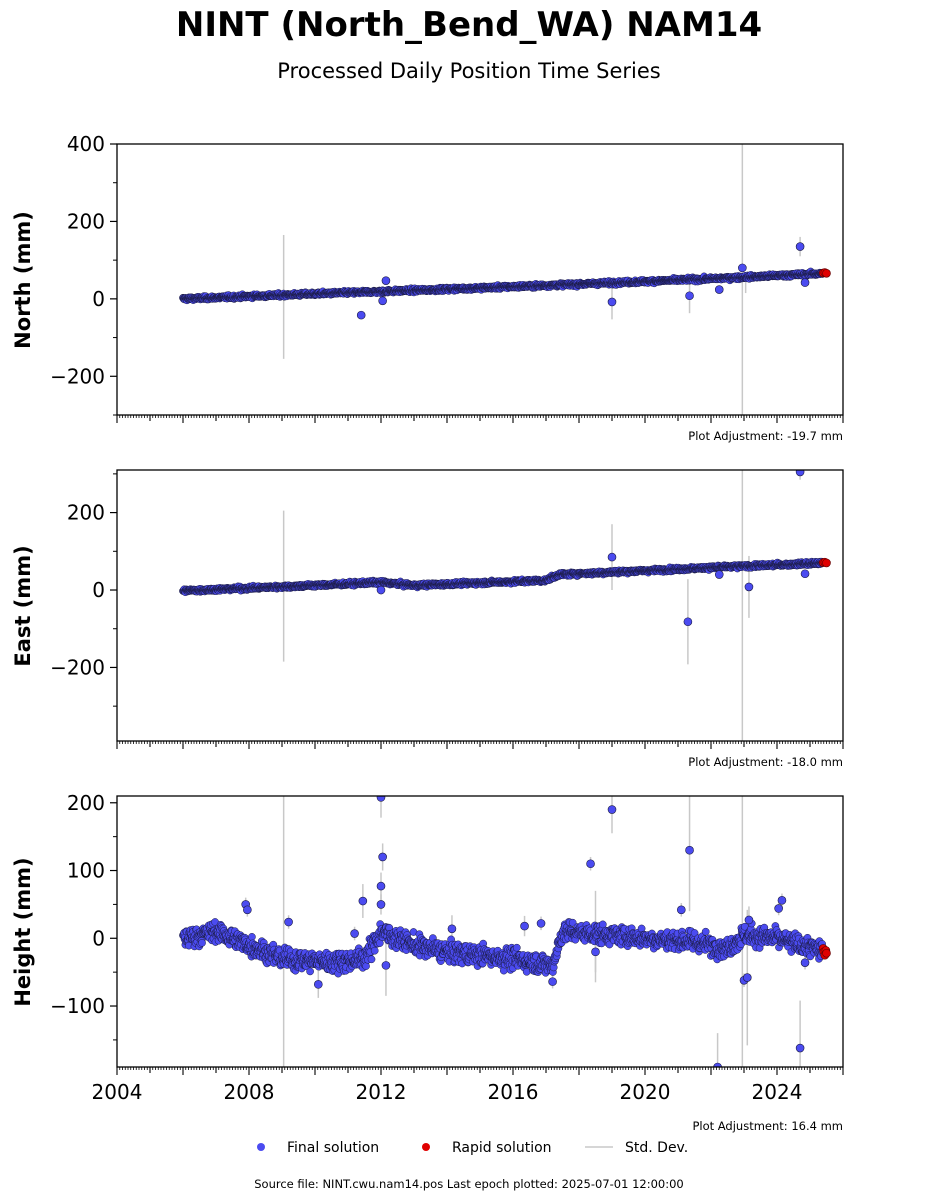  Describe the element at coordinates (98, 299) in the screenshot. I see `north-ytick-label: 0` at that location.